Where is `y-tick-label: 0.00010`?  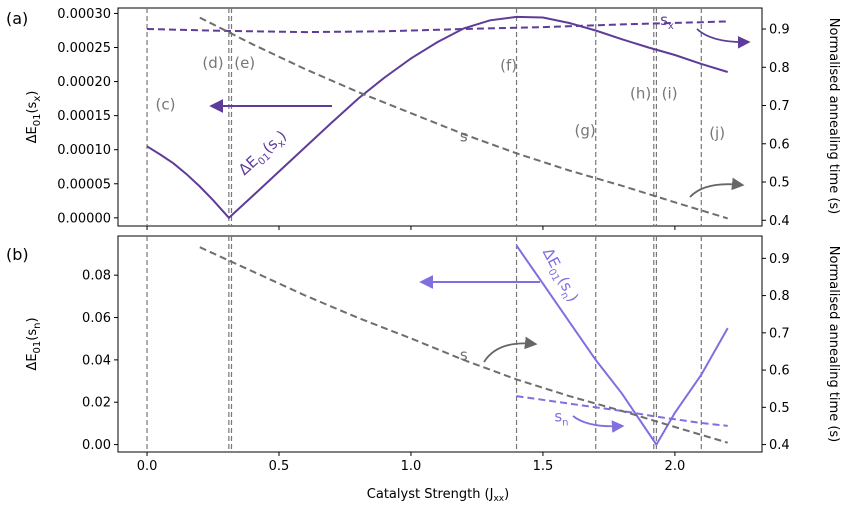
y-tick-label: 0.00010 is located at coordinates (84, 150).